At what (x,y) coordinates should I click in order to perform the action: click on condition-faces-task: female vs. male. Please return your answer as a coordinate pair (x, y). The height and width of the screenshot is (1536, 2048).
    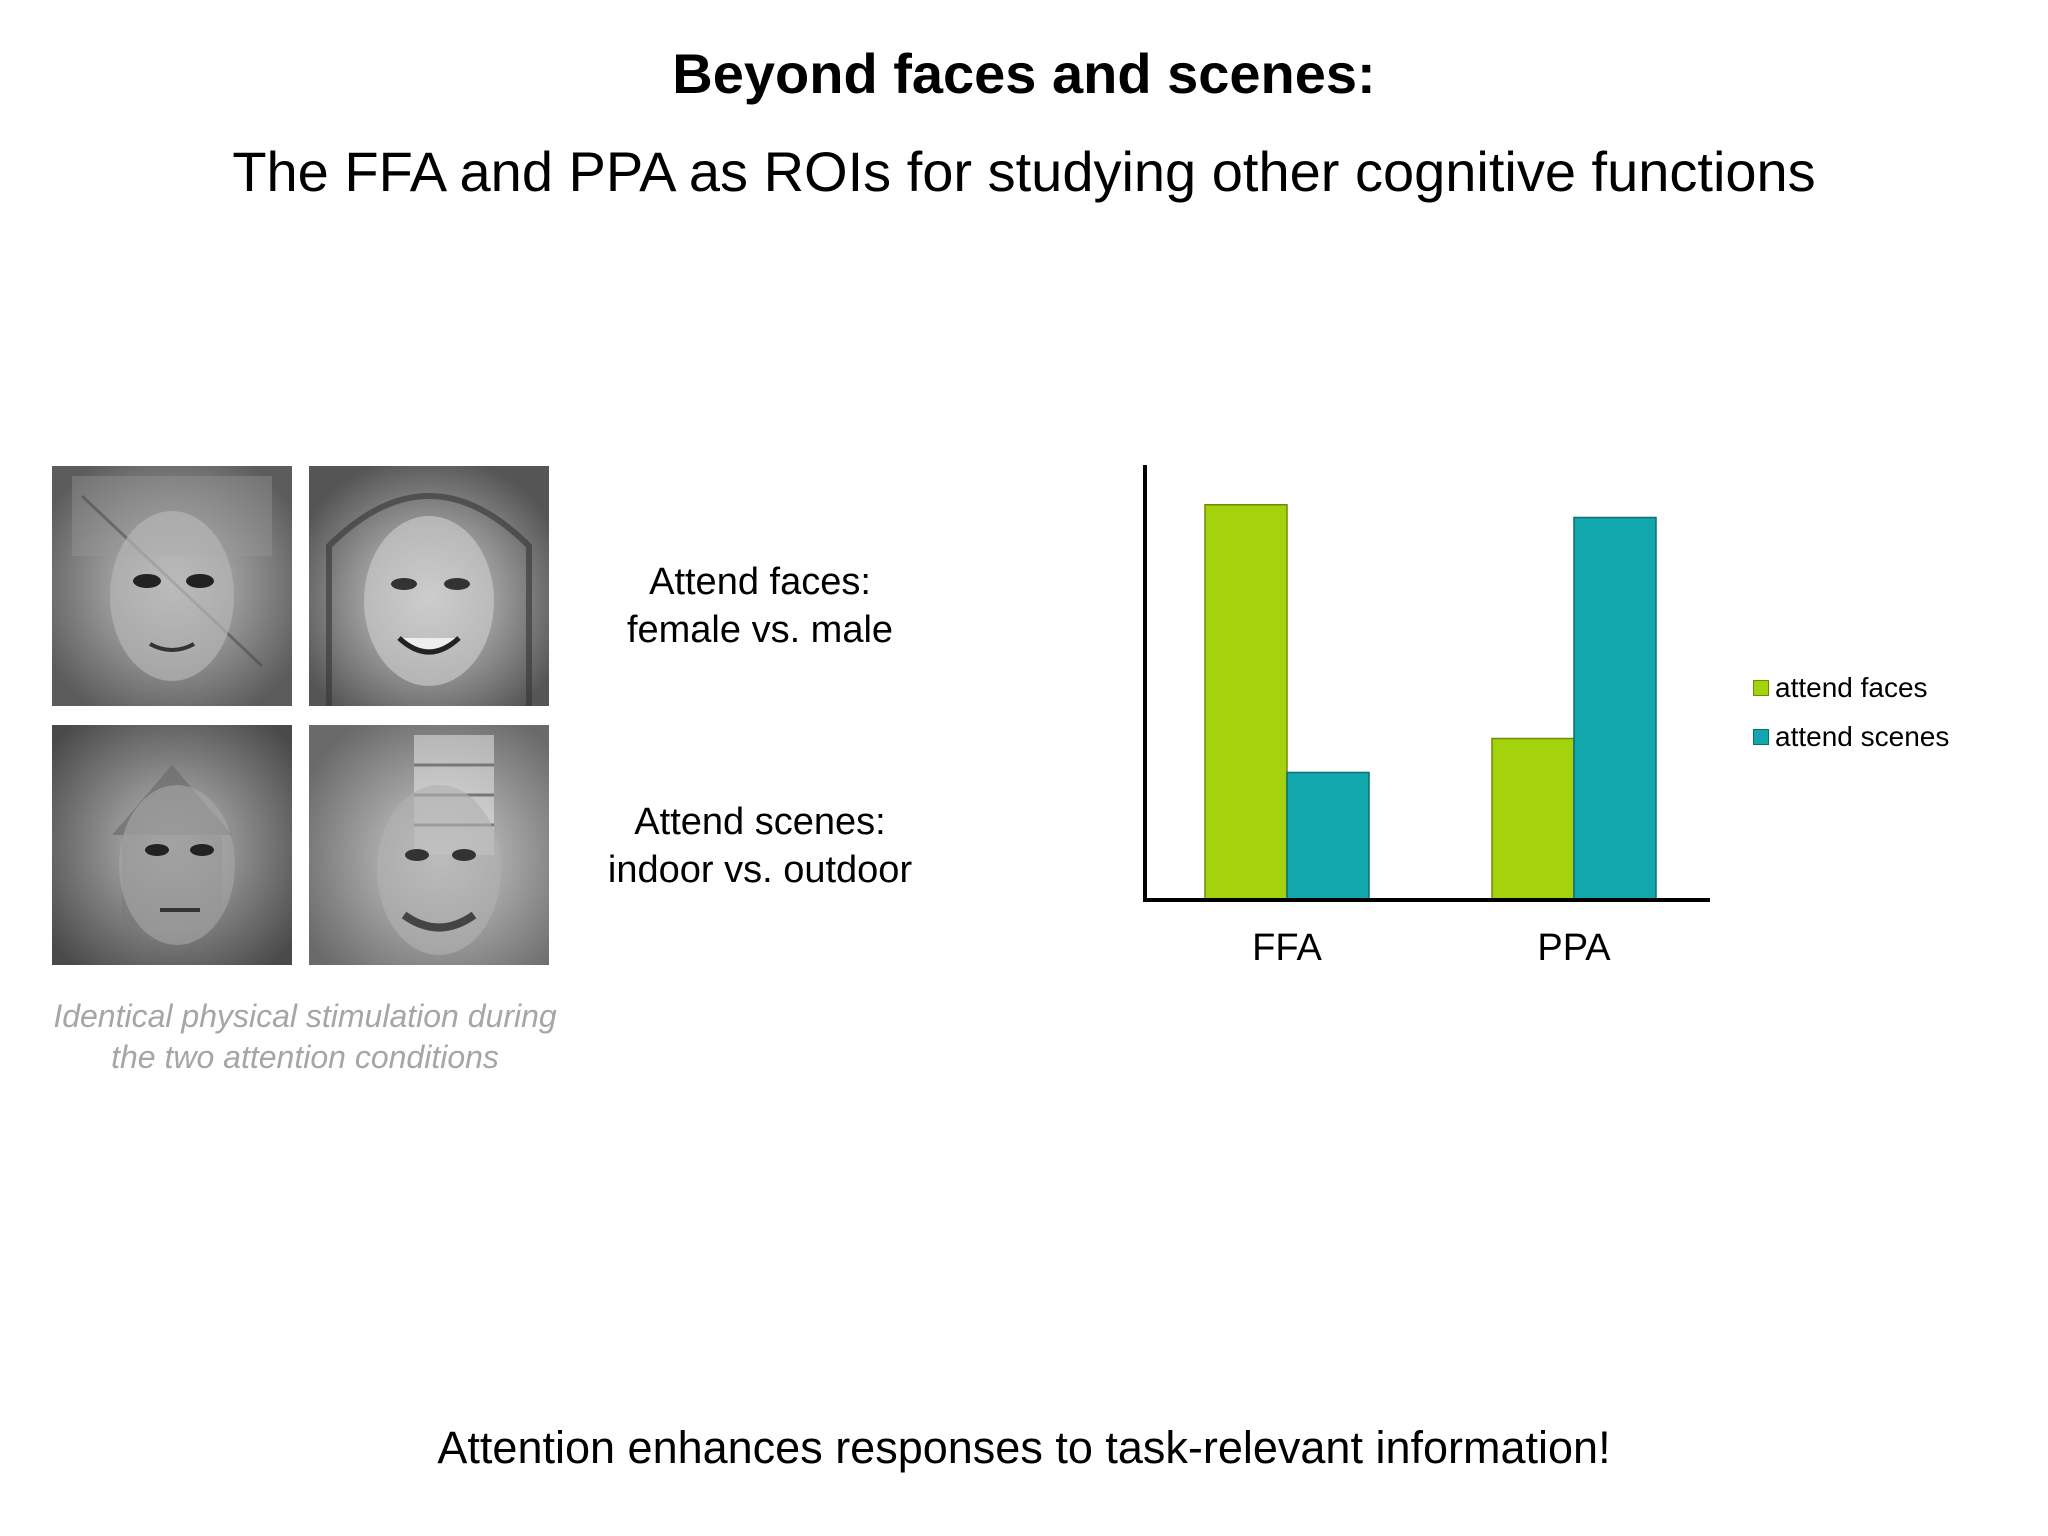
    Looking at the image, I should click on (760, 630).